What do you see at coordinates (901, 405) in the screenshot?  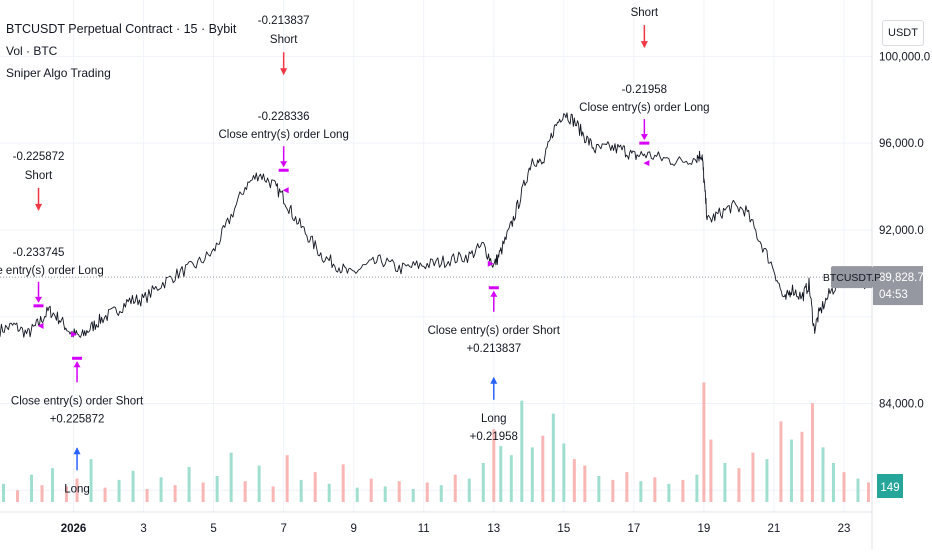 I see `price-axis-tick-label: 84,000.0` at bounding box center [901, 405].